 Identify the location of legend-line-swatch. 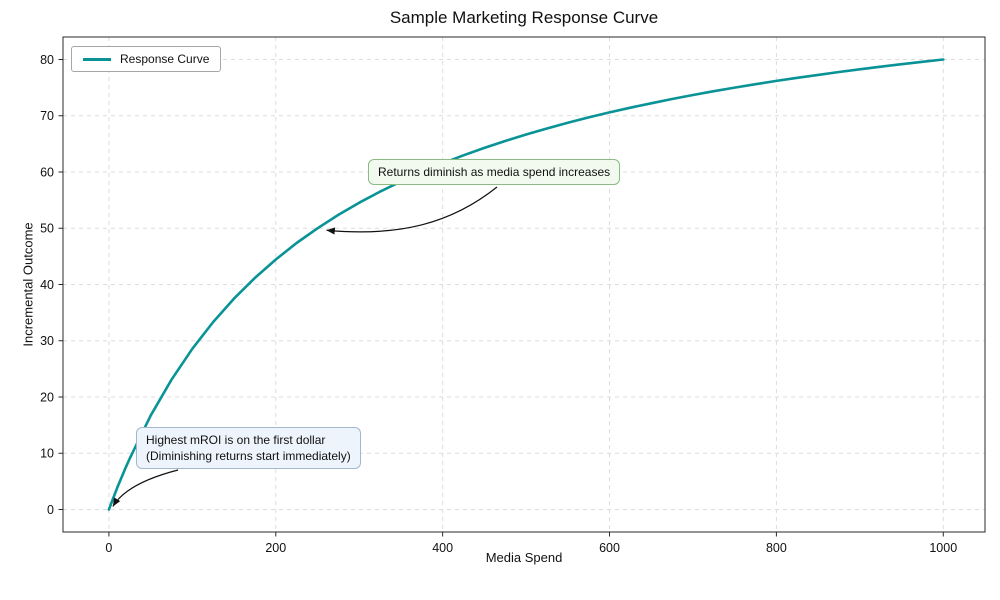
(97, 59).